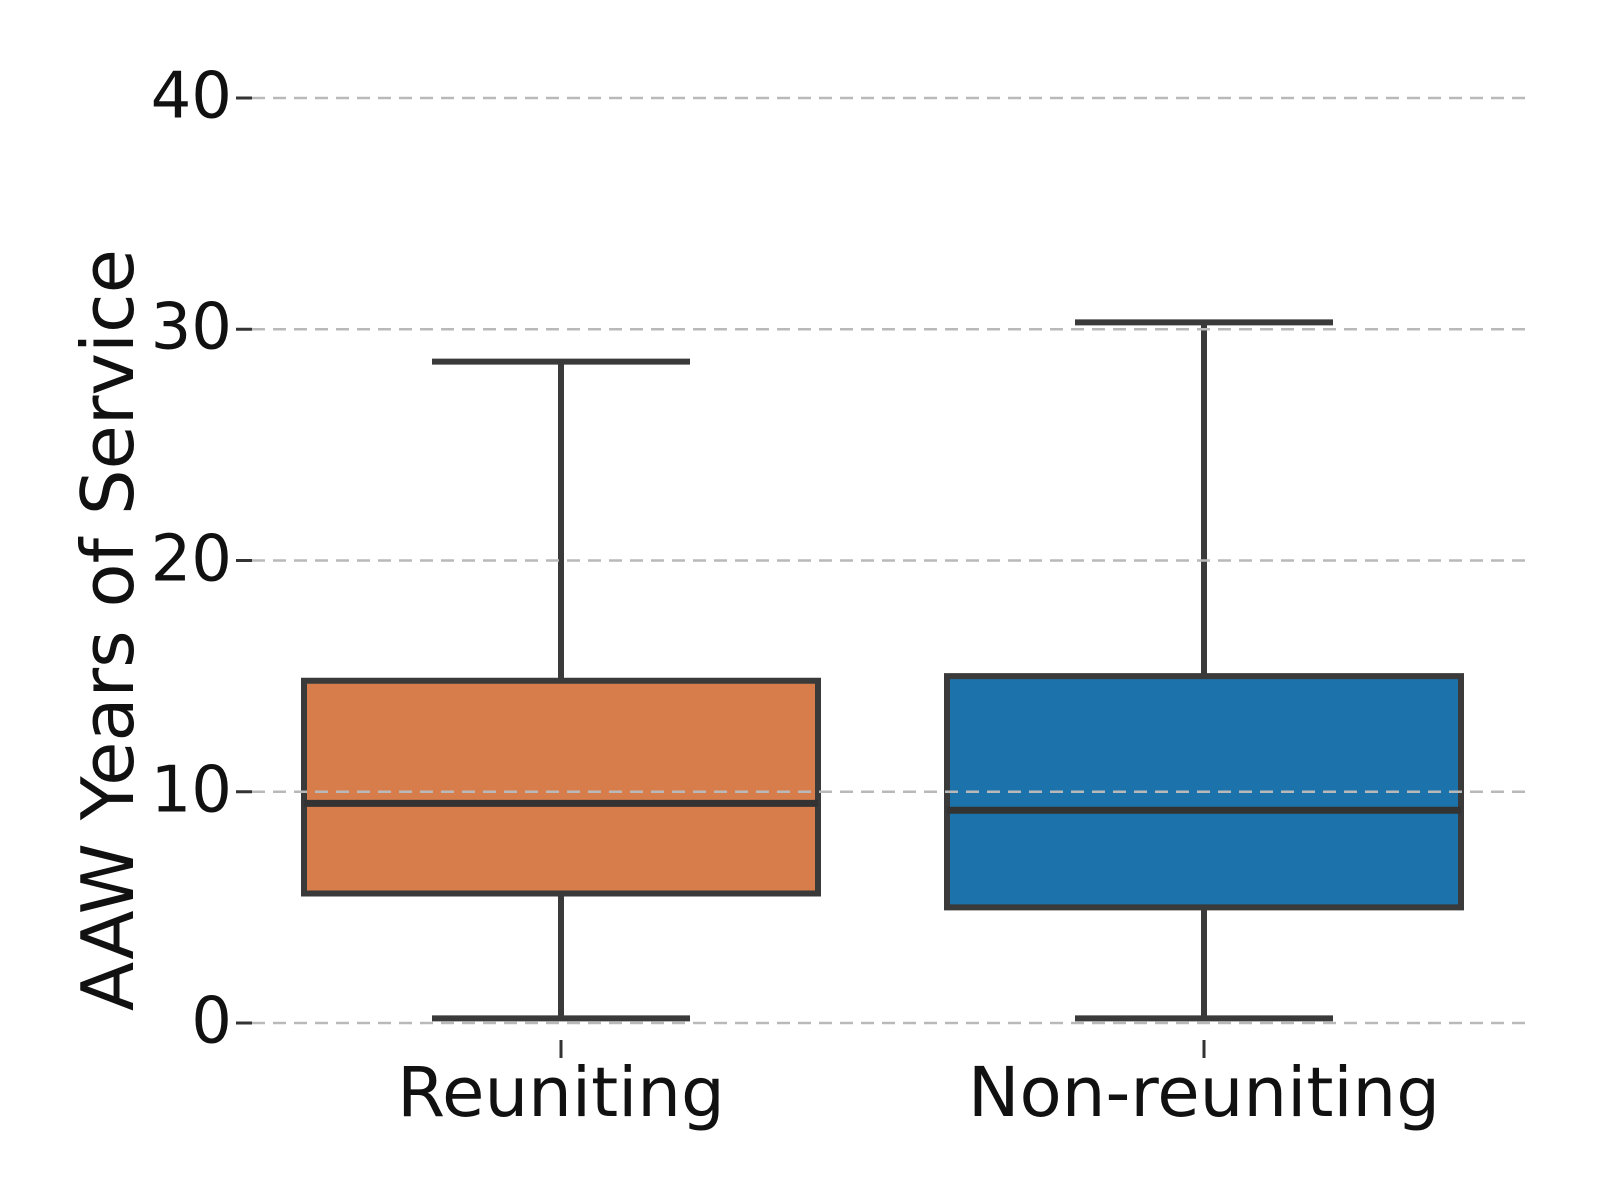 Image resolution: width=1600 pixels, height=1200 pixels. Describe the element at coordinates (191, 790) in the screenshot. I see `y-tick-label-10: 10` at that location.